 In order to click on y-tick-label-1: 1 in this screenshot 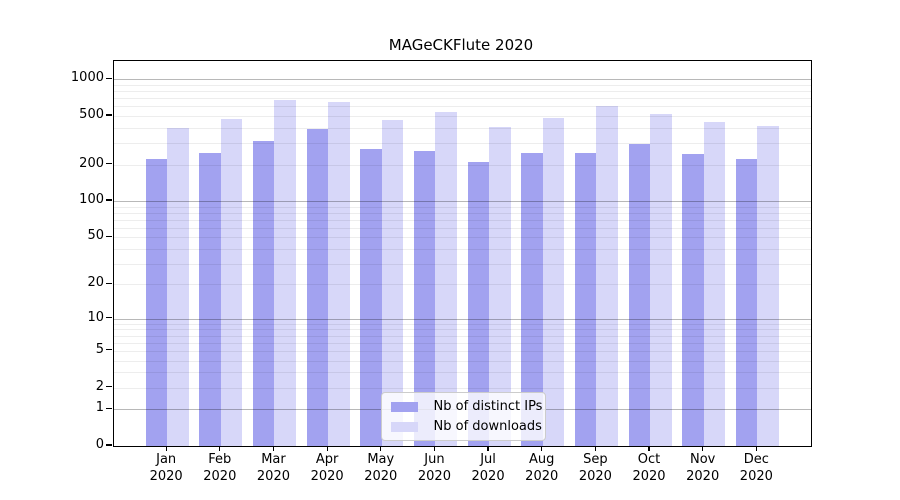, I will do `click(99, 408)`.